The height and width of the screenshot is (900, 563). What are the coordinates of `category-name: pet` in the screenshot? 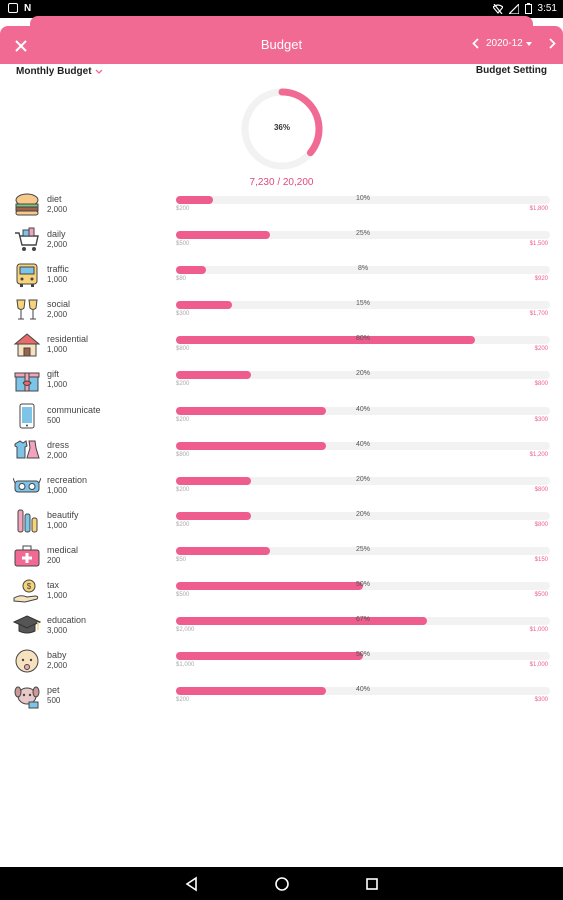 It's located at (53, 690).